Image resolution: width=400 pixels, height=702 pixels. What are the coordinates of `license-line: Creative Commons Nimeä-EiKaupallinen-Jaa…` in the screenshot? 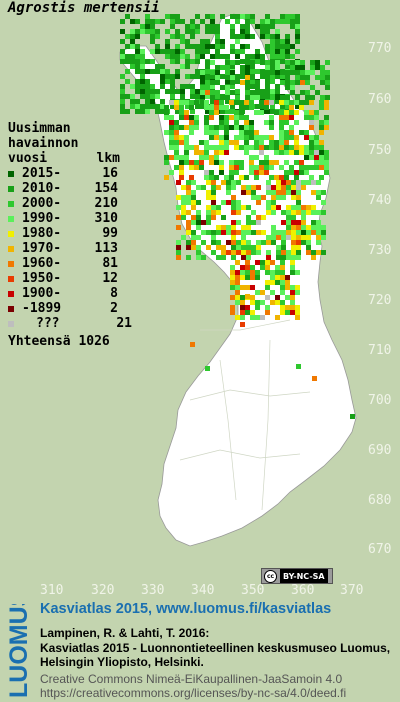 It's located at (191, 679).